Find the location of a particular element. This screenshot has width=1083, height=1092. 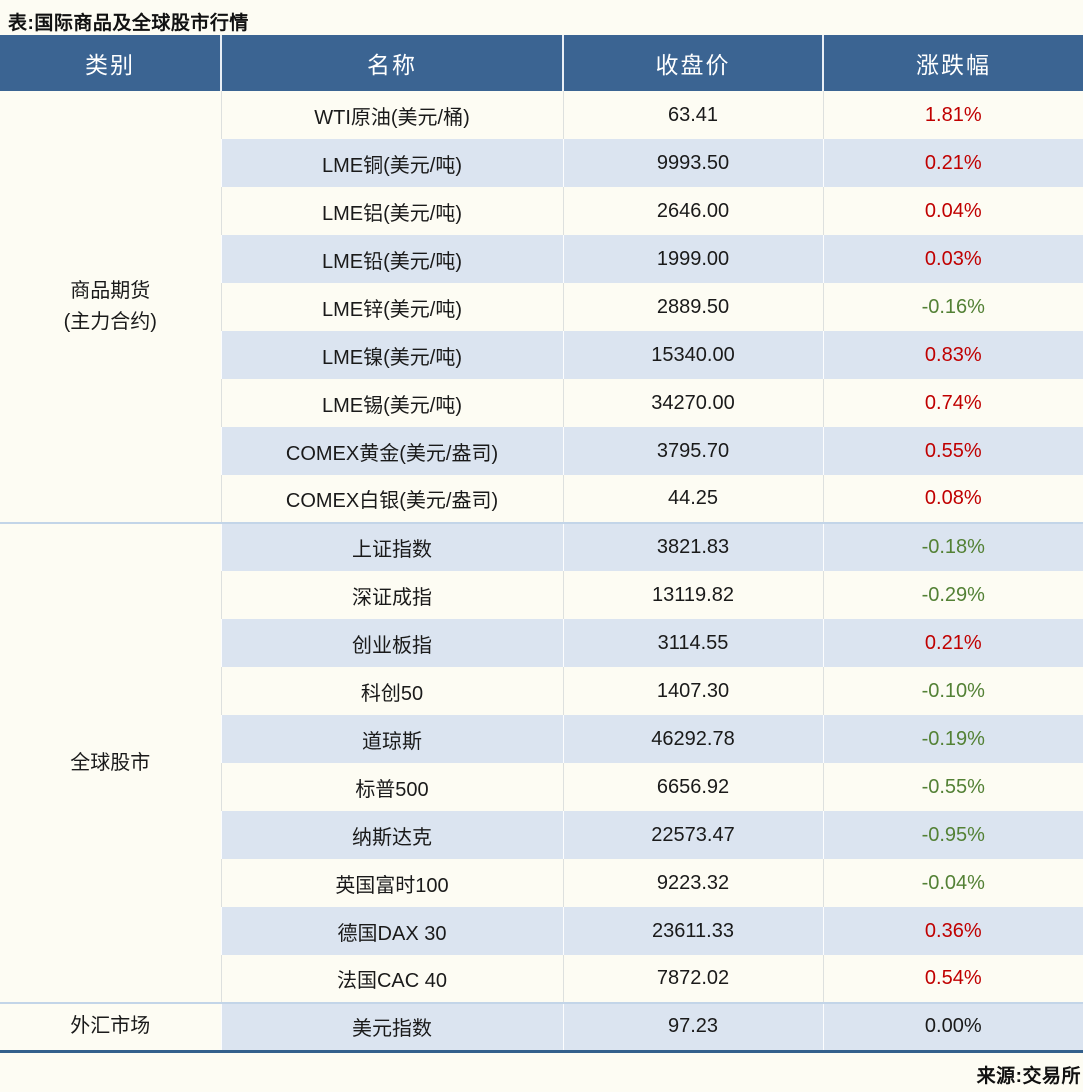

table-row: 纳斯达克 22573.47 -0.95% is located at coordinates (541, 835).